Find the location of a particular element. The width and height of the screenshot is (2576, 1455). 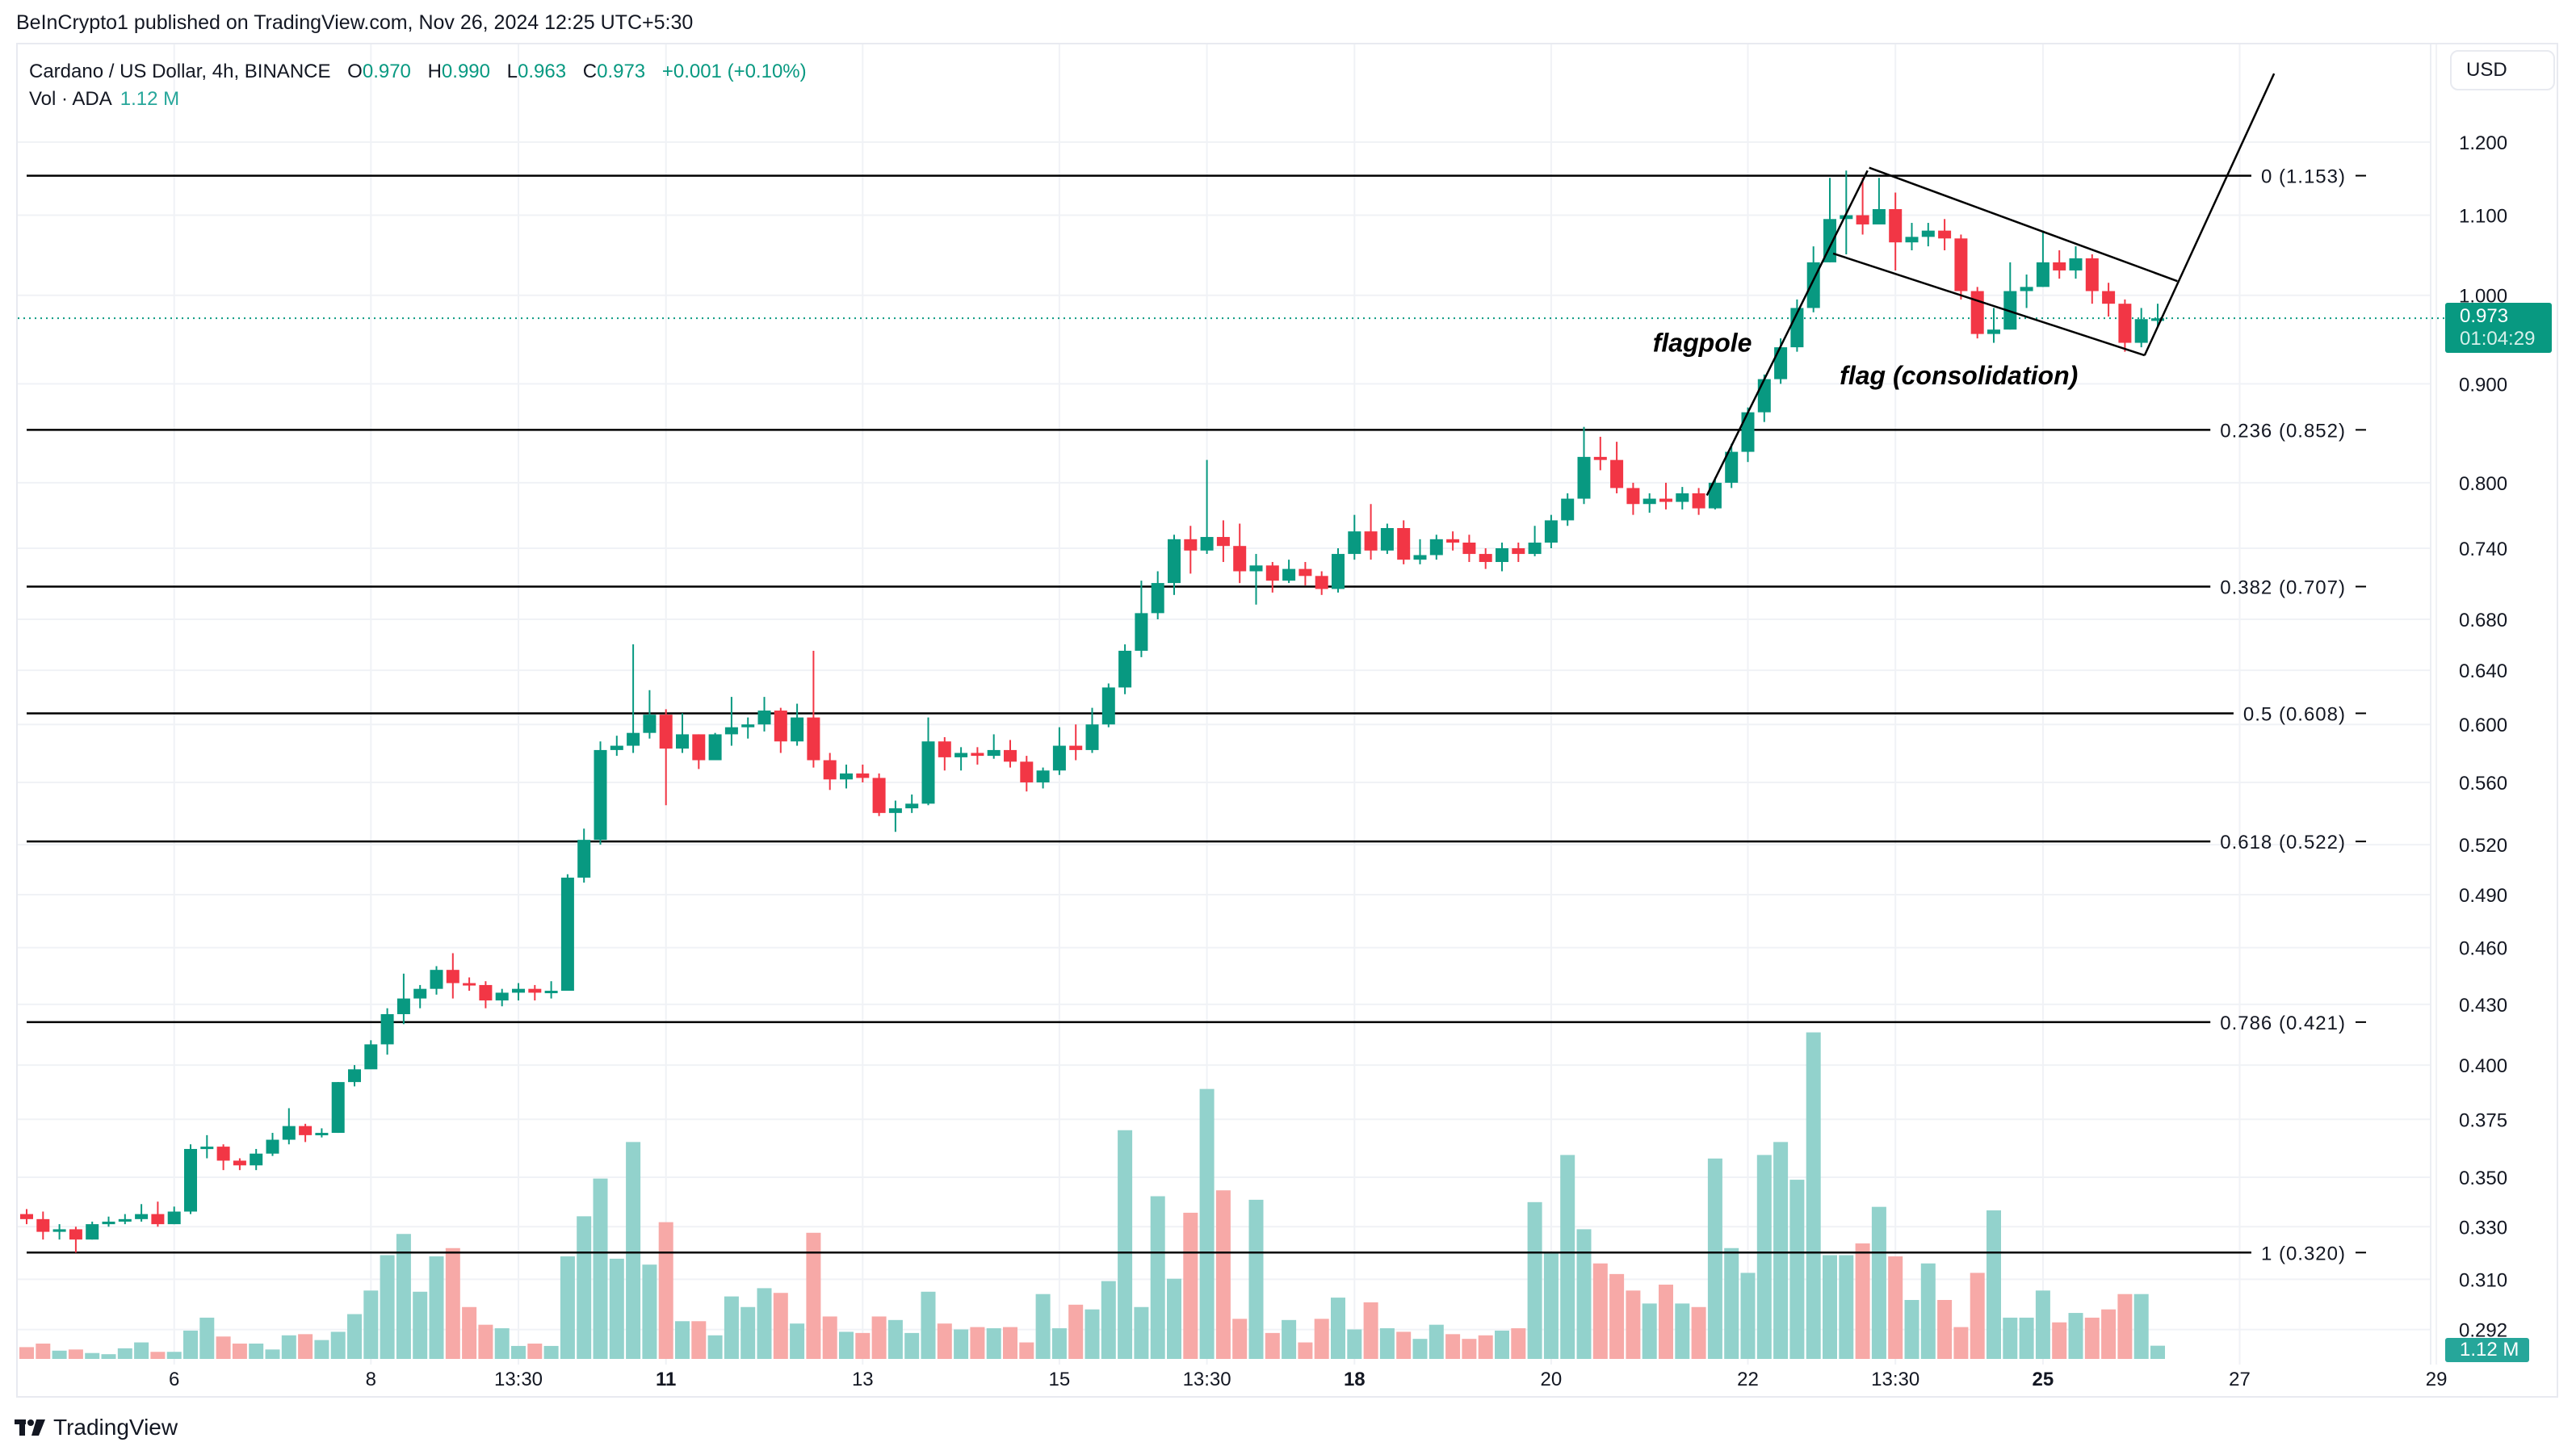

high-value: 0.990 is located at coordinates (466, 71).